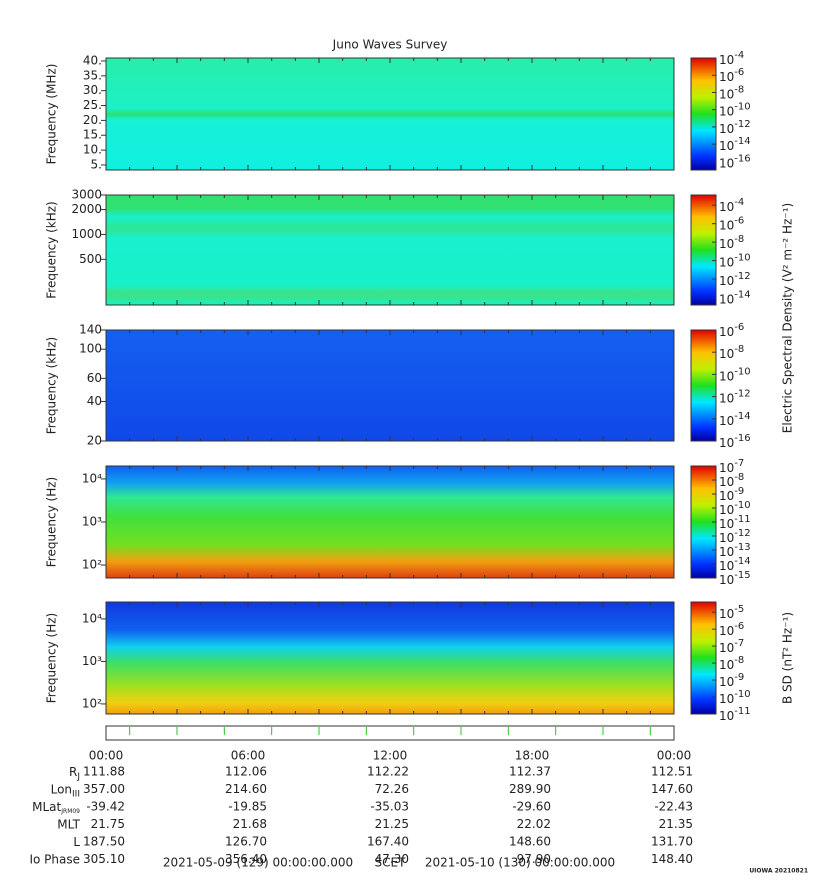 The width and height of the screenshot is (815, 880). Describe the element at coordinates (672, 789) in the screenshot. I see `ephemeris-value: 147.60` at that location.